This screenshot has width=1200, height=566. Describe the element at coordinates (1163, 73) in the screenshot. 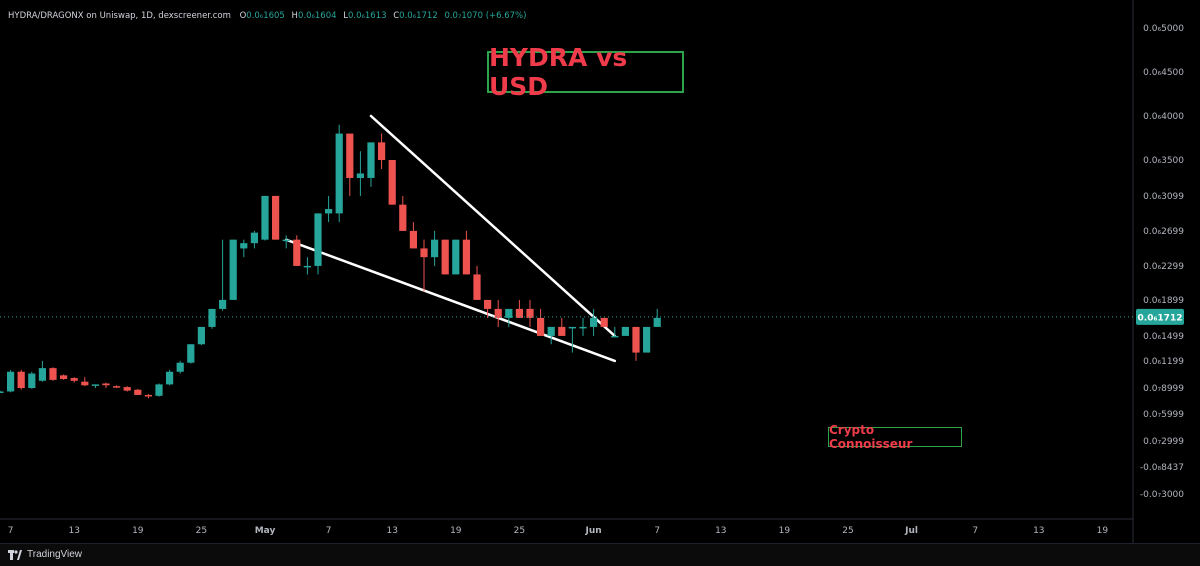

I see `price-axis-label: 0.0₆4500` at that location.